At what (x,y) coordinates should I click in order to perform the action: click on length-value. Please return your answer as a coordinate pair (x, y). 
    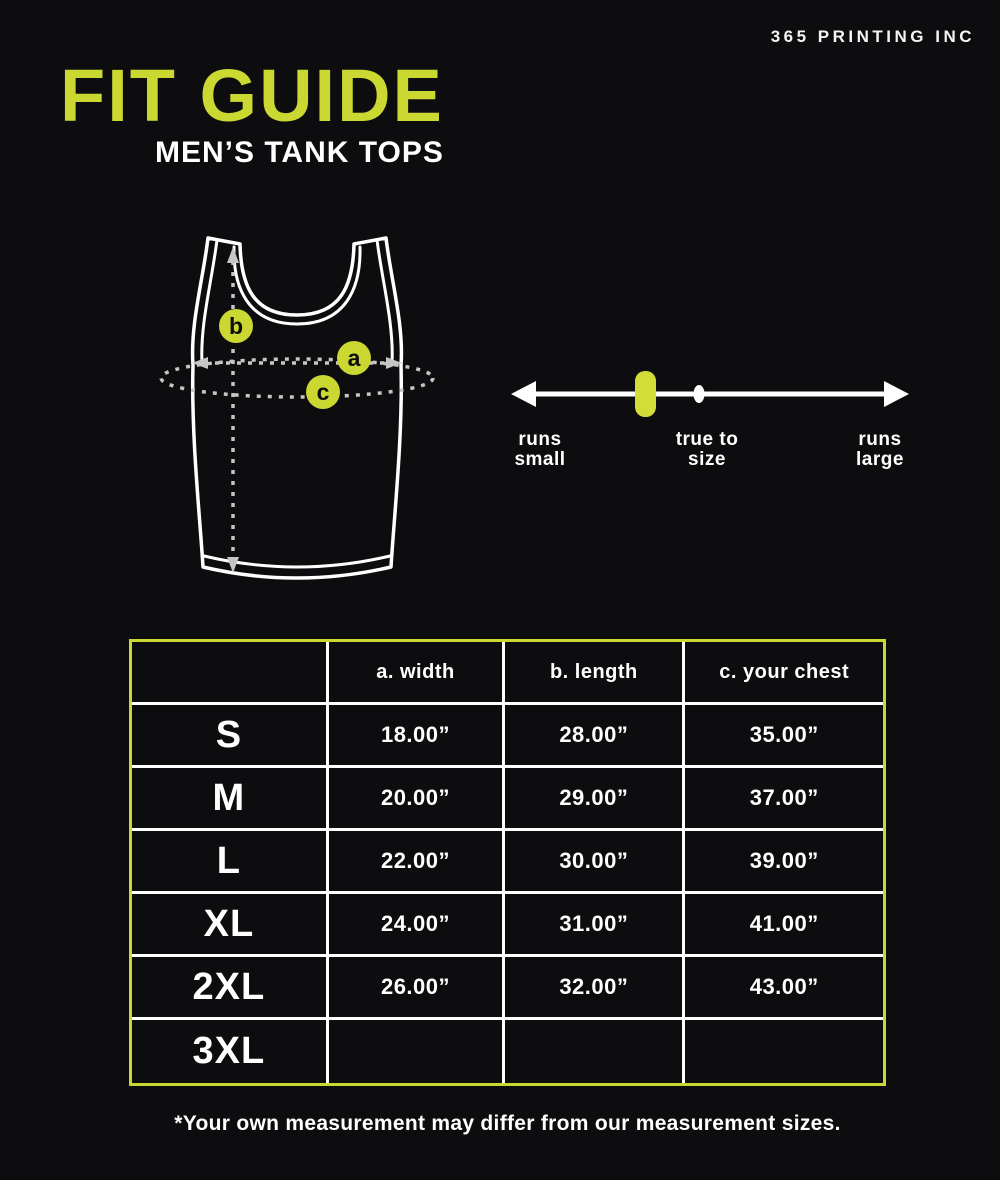
    Looking at the image, I should click on (595, 1051).